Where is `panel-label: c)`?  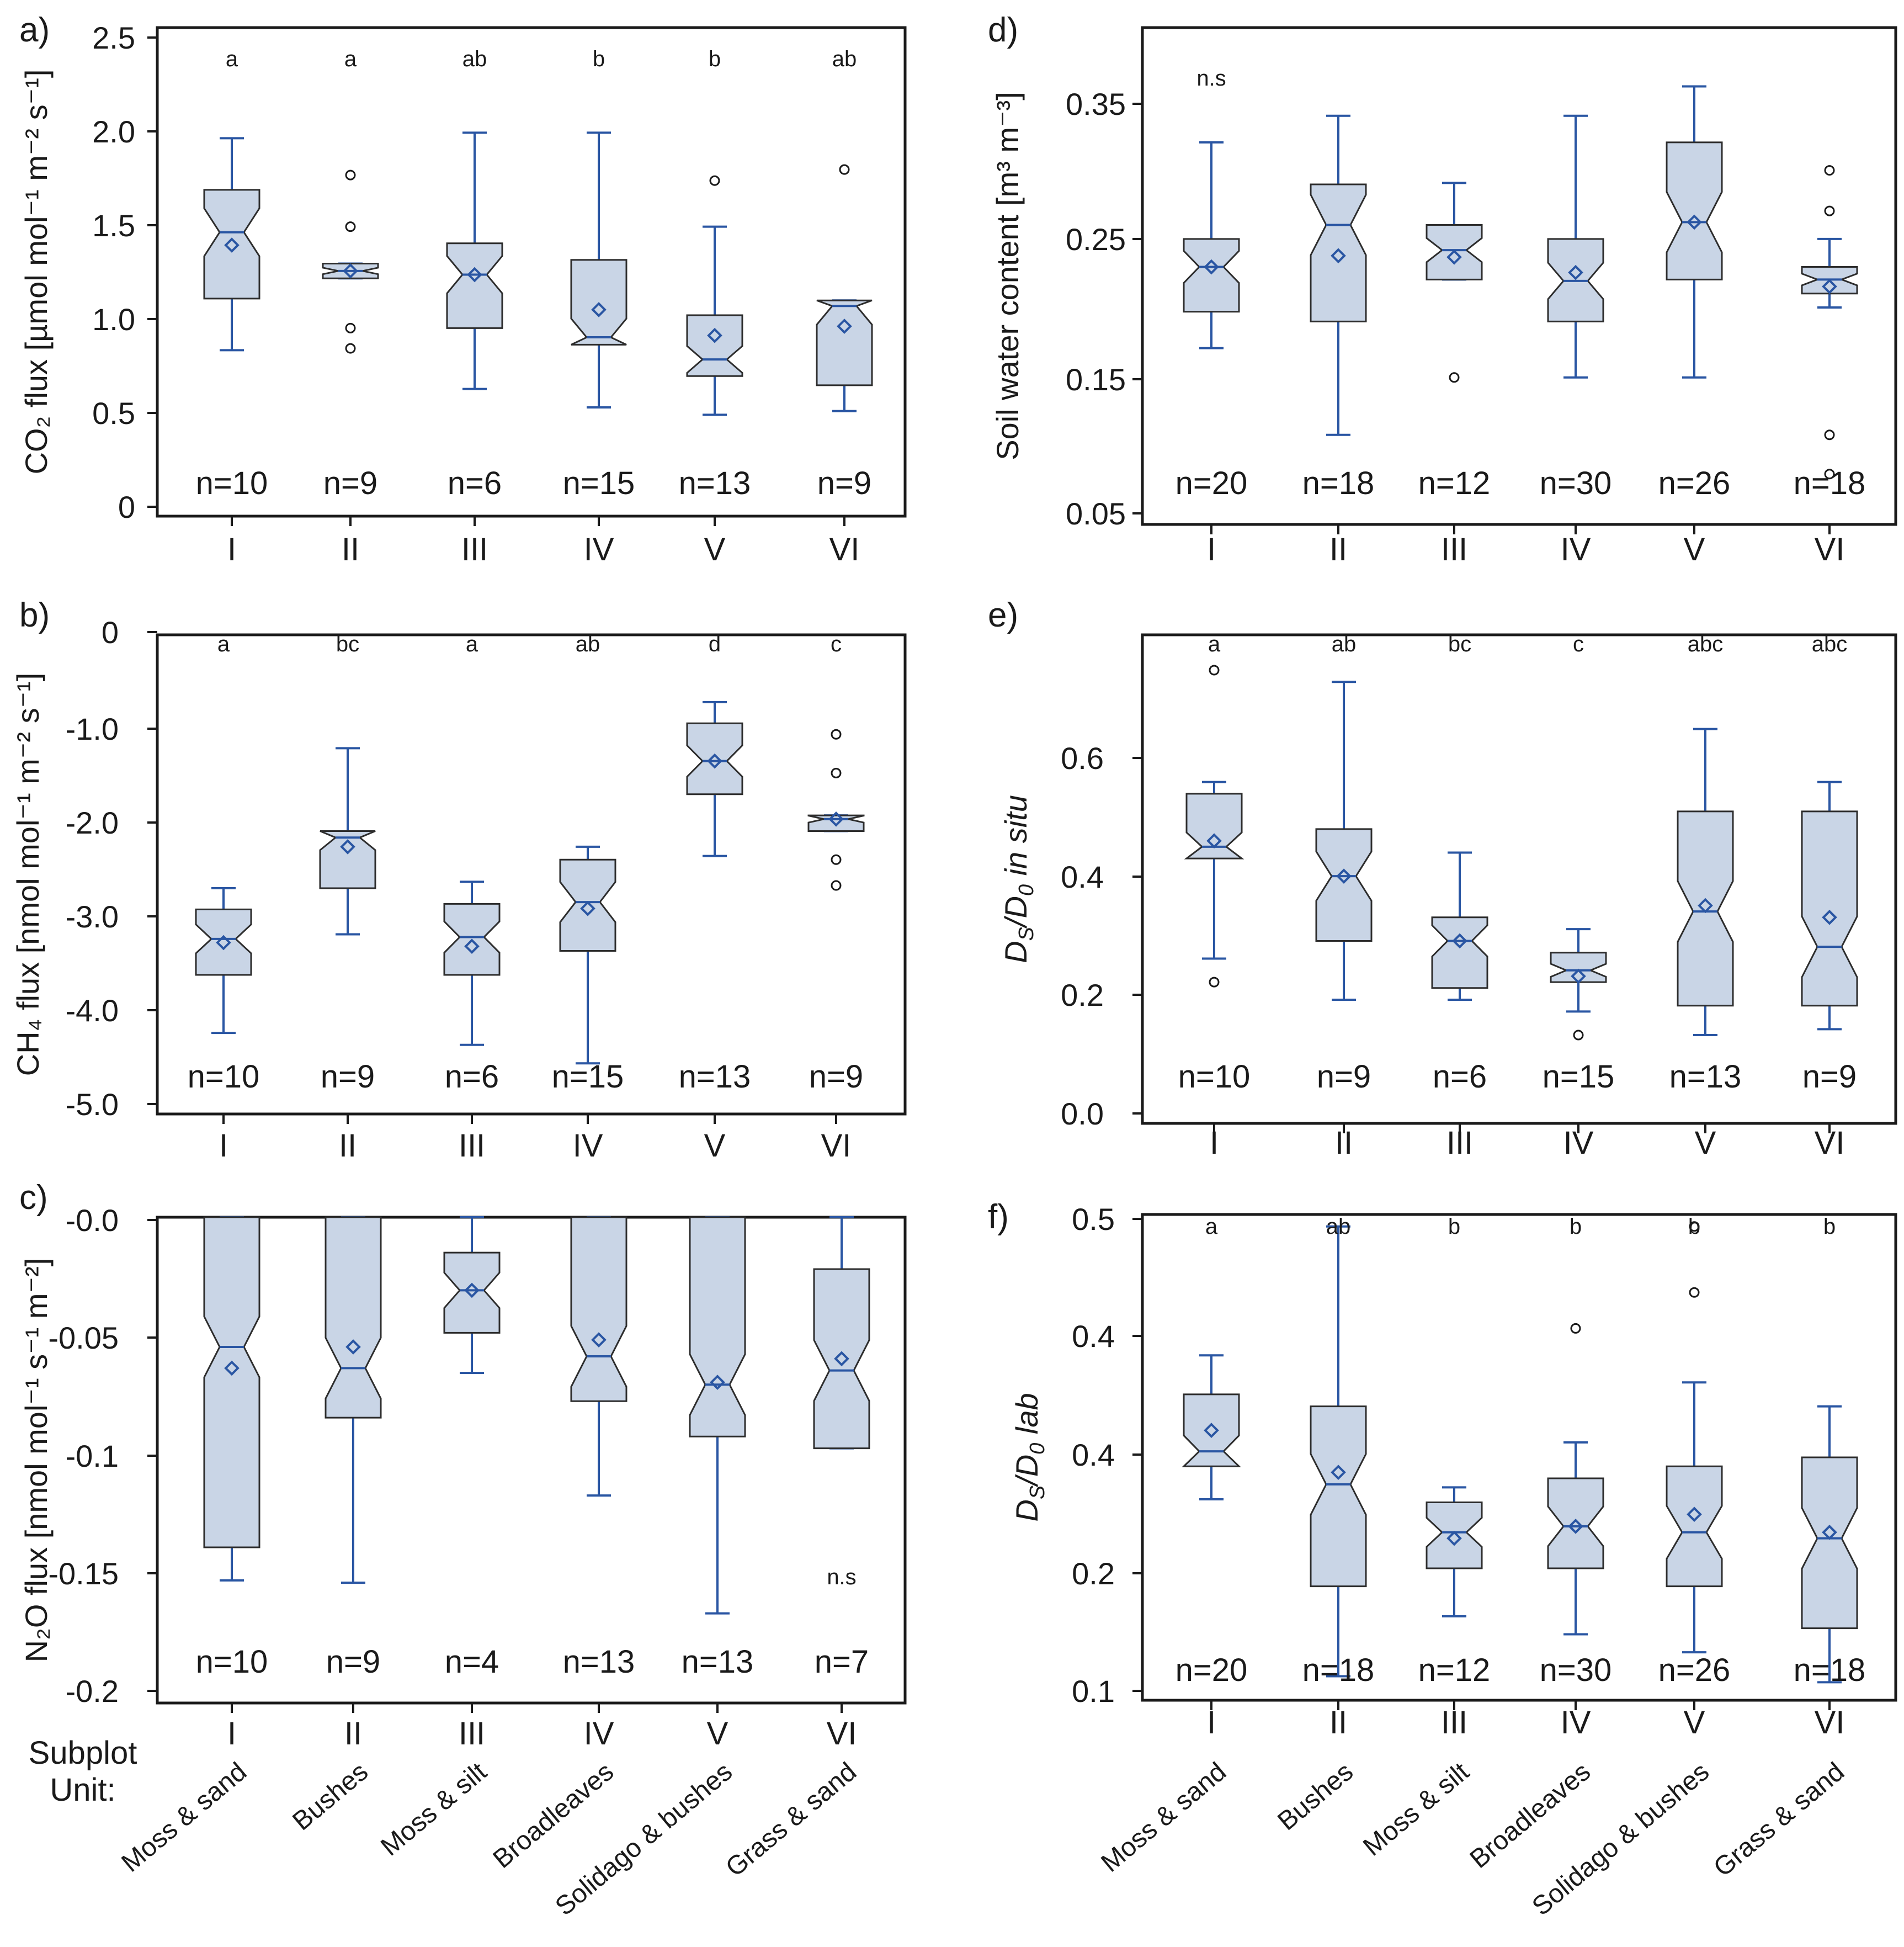
panel-label: c) is located at coordinates (33, 1198).